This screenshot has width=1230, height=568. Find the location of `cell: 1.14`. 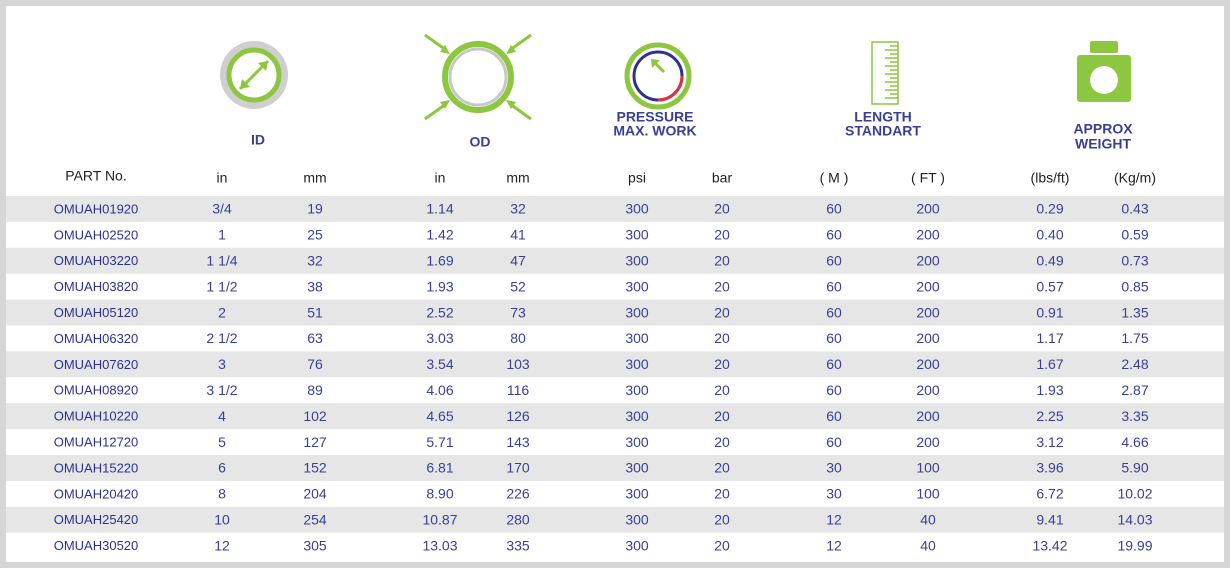

cell: 1.14 is located at coordinates (439, 209).